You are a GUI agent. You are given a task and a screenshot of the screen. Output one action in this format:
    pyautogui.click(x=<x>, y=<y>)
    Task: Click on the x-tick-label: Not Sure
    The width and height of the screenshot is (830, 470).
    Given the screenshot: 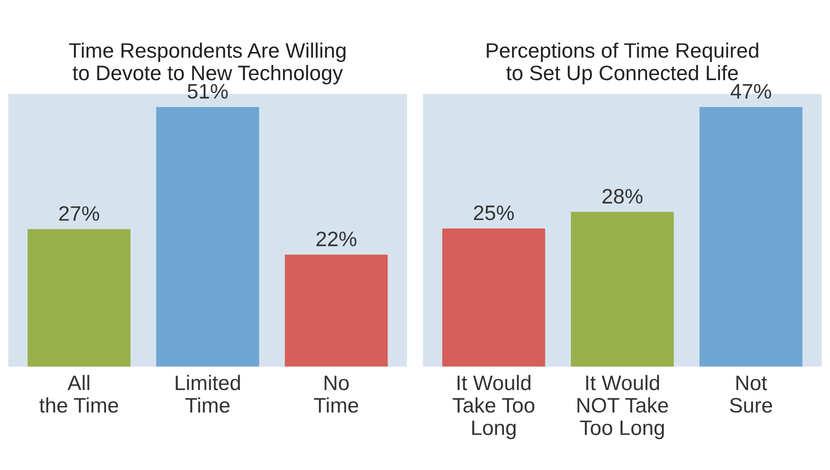 What is the action you would take?
    pyautogui.click(x=751, y=394)
    